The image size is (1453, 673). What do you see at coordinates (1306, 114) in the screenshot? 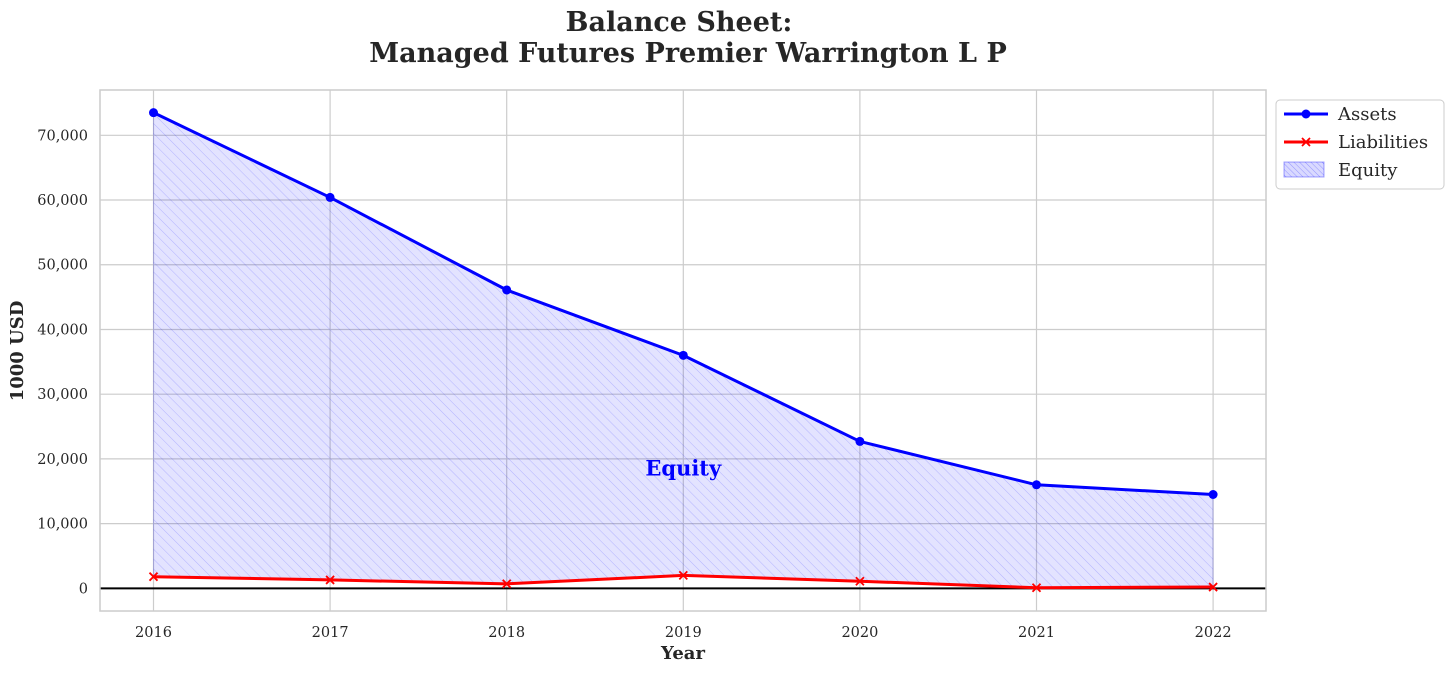
I see `legend-assets-marker` at bounding box center [1306, 114].